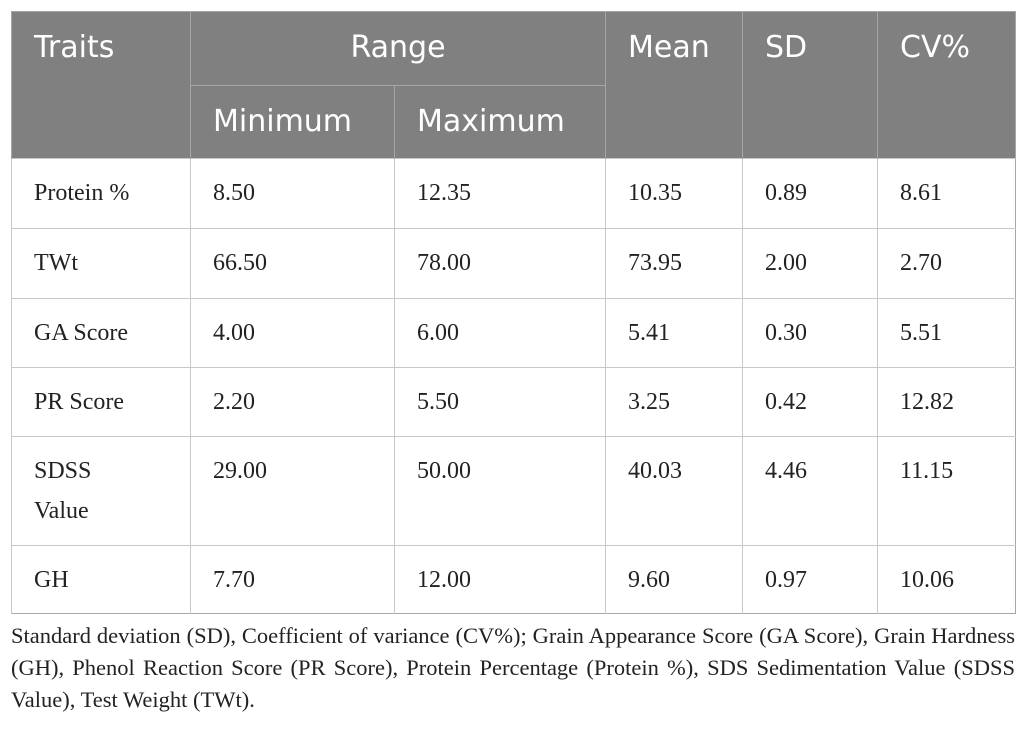 This screenshot has width=1026, height=738. What do you see at coordinates (946, 579) in the screenshot?
I see `table-cell: 10.06` at bounding box center [946, 579].